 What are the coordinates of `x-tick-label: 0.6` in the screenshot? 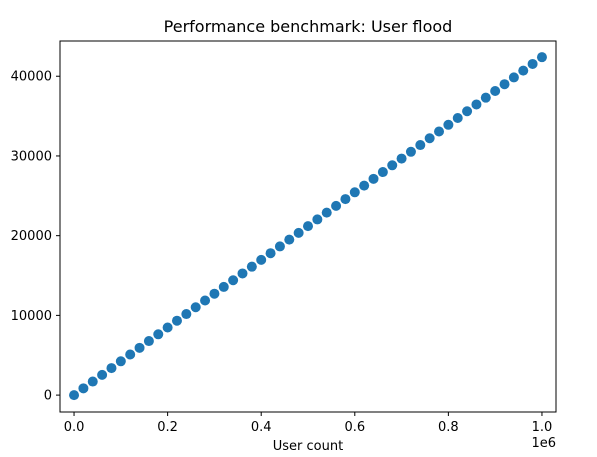 It's located at (354, 427).